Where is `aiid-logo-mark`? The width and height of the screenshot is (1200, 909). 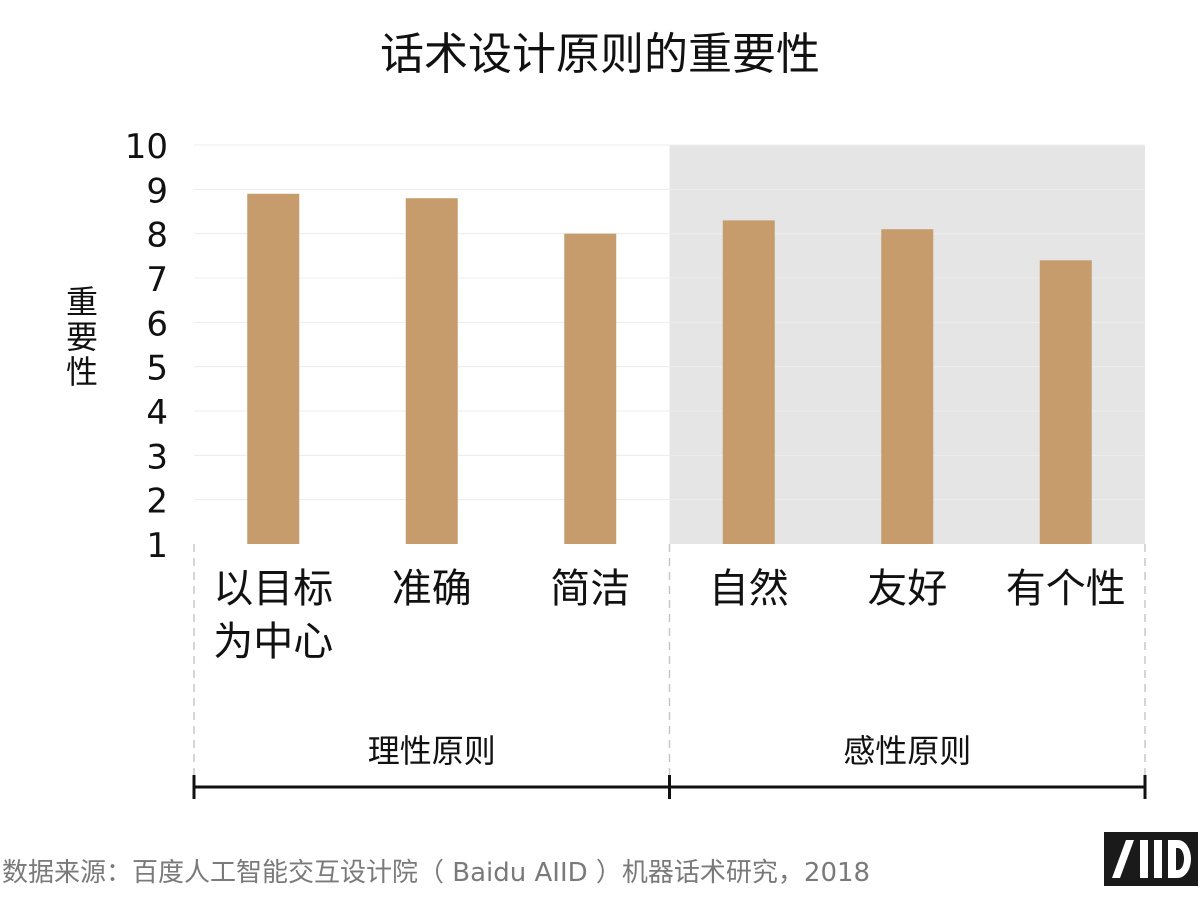 aiid-logo-mark is located at coordinates (1151, 859).